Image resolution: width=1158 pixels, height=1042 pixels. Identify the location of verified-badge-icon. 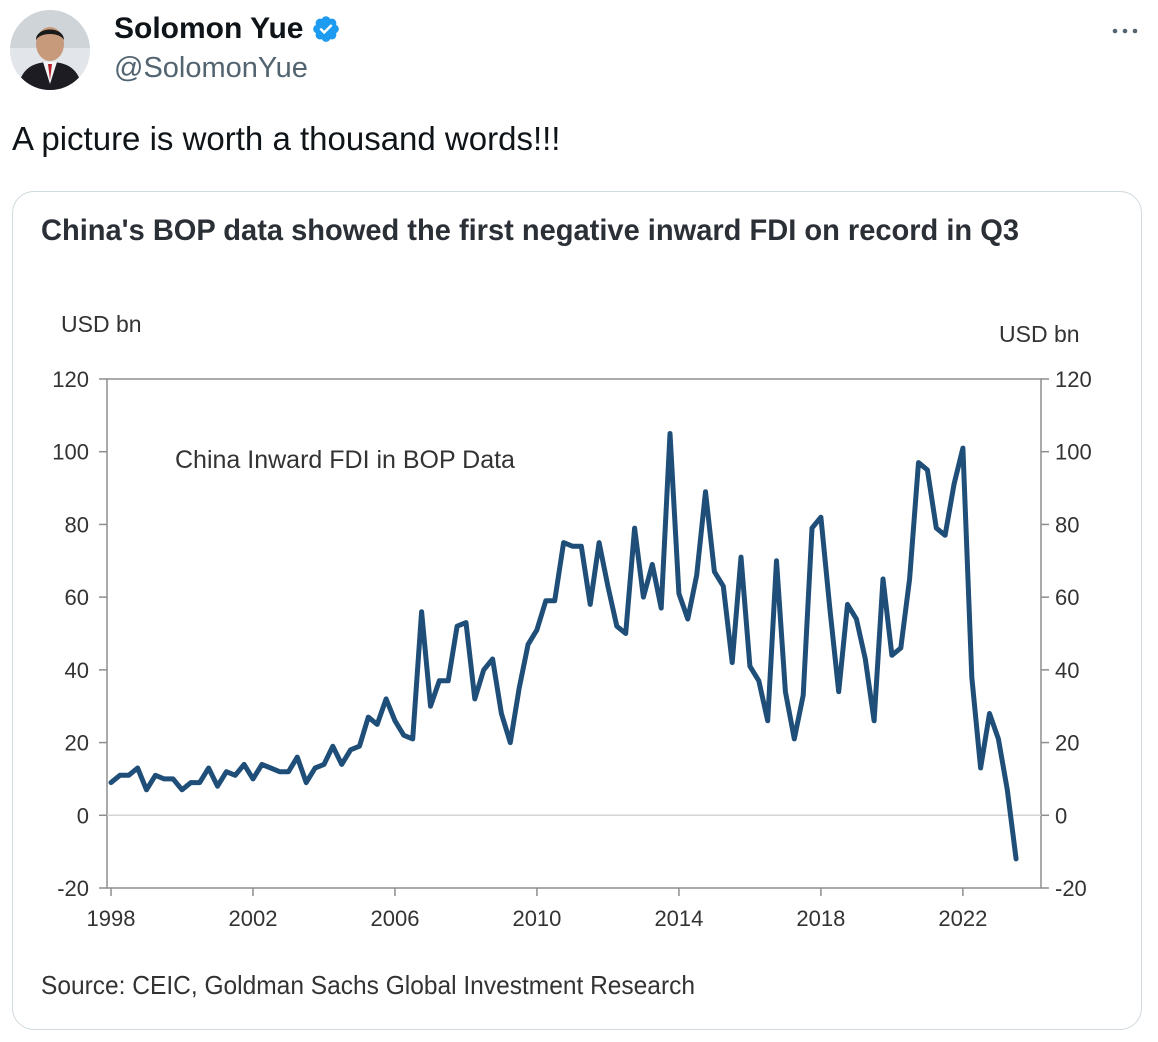
(326, 29).